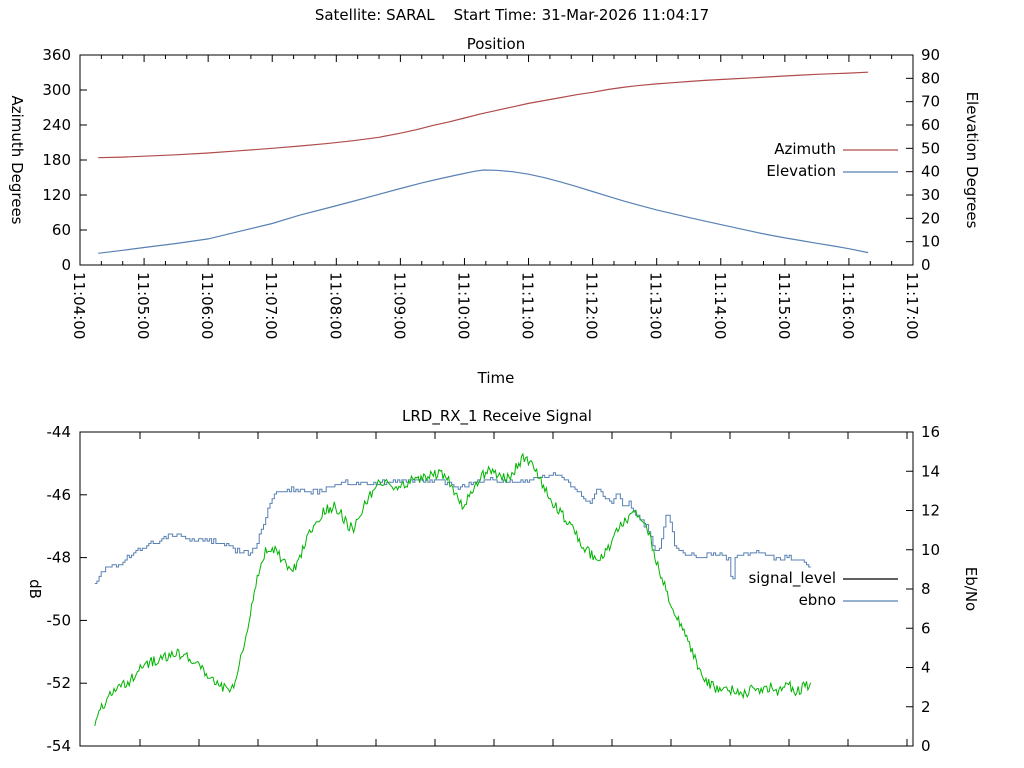 Image resolution: width=1024 pixels, height=768 pixels. What do you see at coordinates (59, 432) in the screenshot?
I see `y-left-tick-label: -44` at bounding box center [59, 432].